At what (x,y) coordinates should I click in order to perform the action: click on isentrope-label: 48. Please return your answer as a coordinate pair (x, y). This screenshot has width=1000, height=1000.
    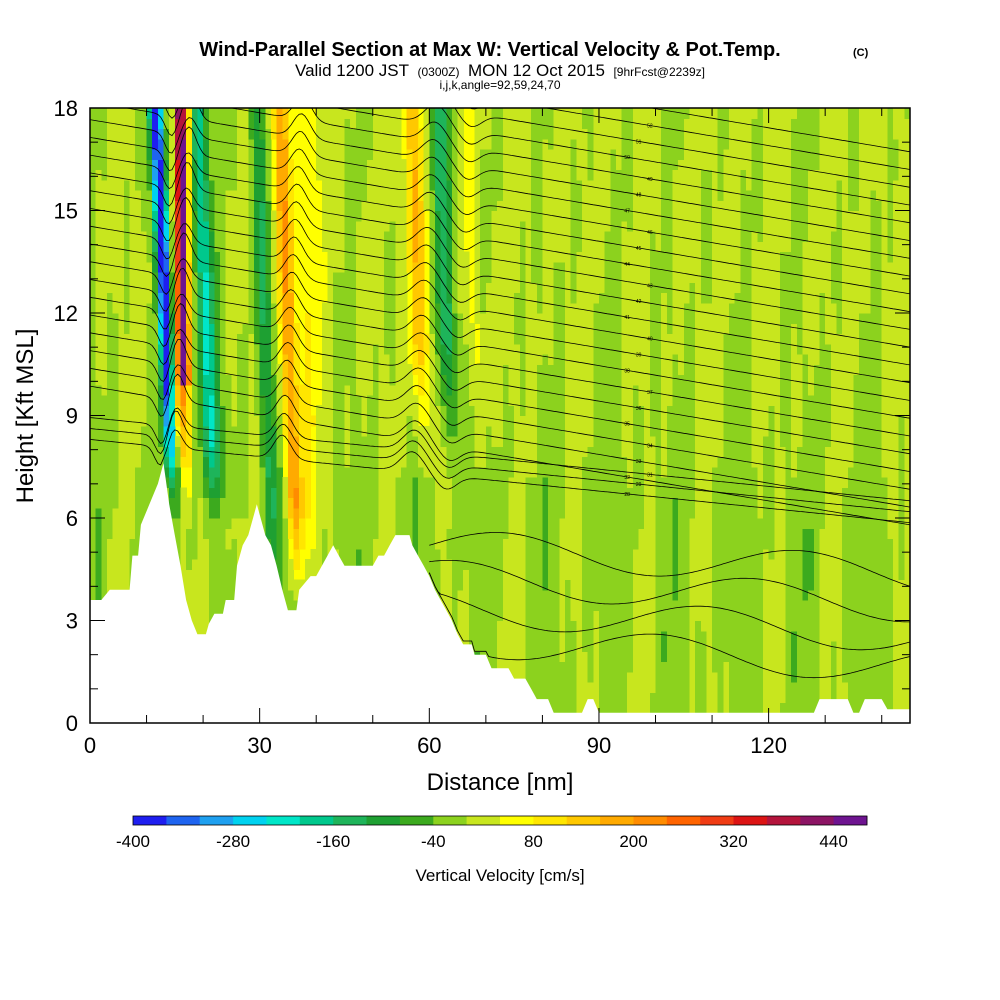
    Looking at the image, I should click on (639, 196).